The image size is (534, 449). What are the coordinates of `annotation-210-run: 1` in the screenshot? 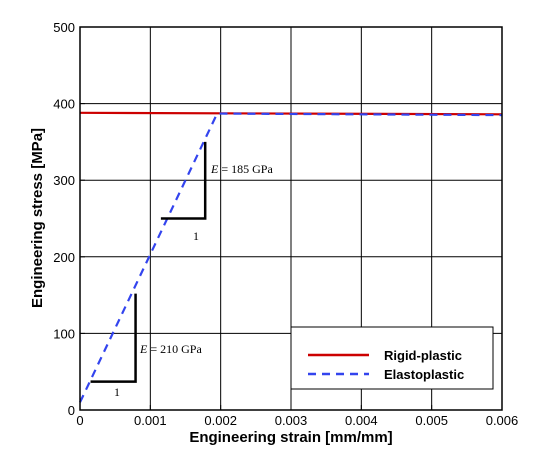 It's located at (117, 392).